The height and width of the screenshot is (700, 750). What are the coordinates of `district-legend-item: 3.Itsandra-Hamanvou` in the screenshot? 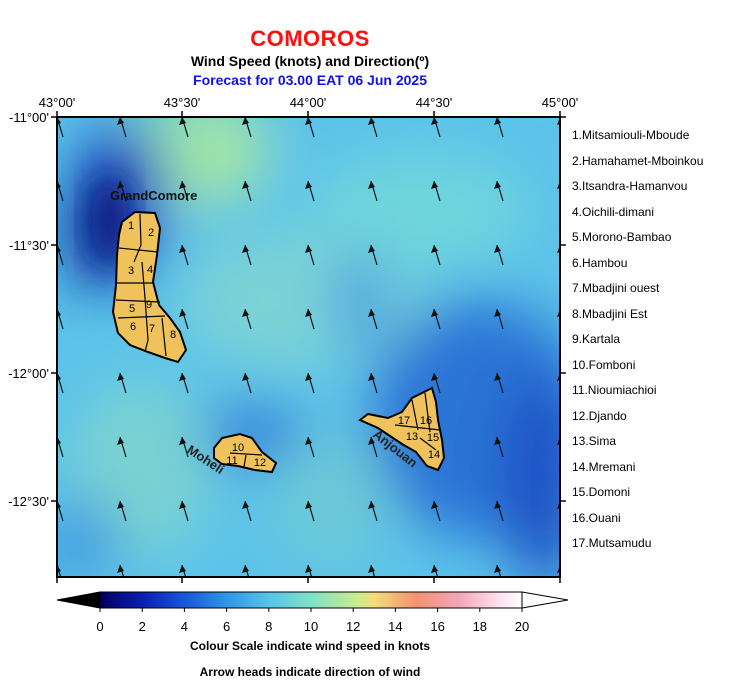 It's located at (630, 186).